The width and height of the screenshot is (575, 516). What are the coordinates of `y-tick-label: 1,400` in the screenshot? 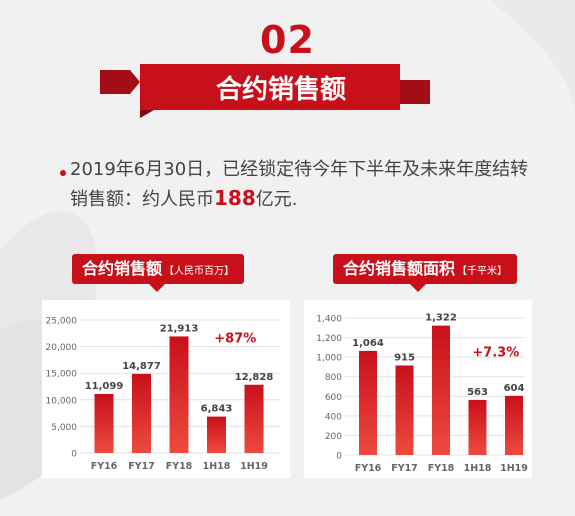 It's located at (329, 320).